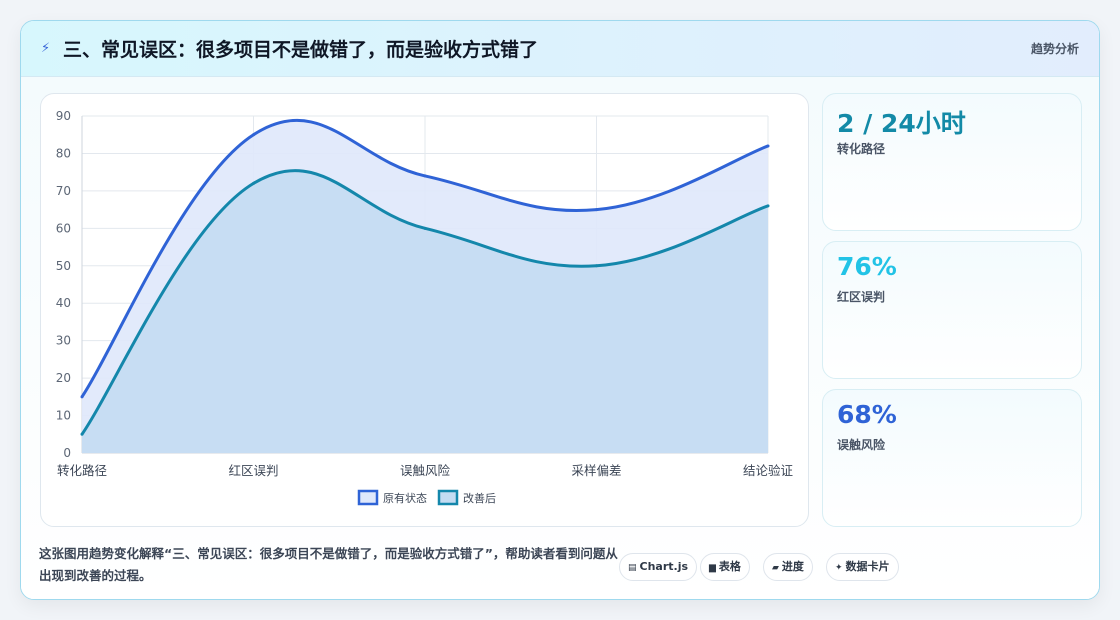  What do you see at coordinates (63, 228) in the screenshot?
I see `y-tick-label: 60` at bounding box center [63, 228].